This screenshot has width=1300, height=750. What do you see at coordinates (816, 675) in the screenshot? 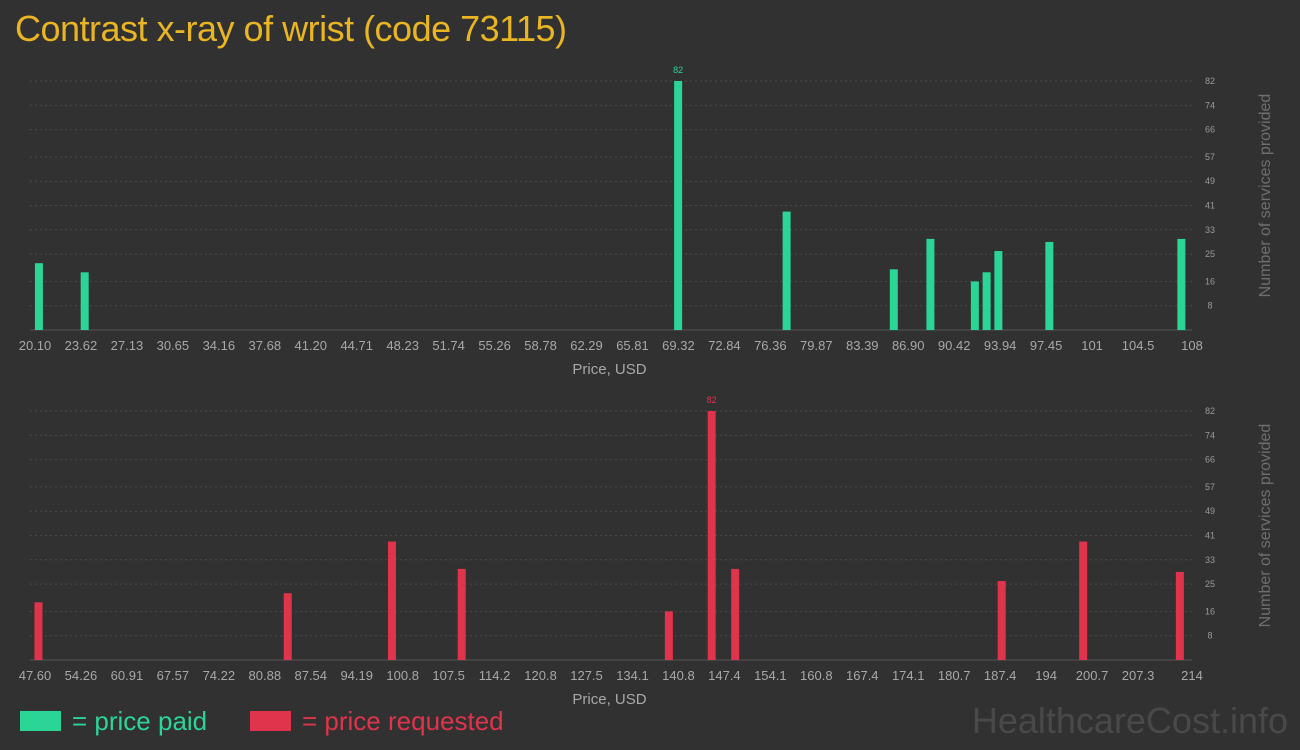
I see `x-tick-label: 160.8` at bounding box center [816, 675].